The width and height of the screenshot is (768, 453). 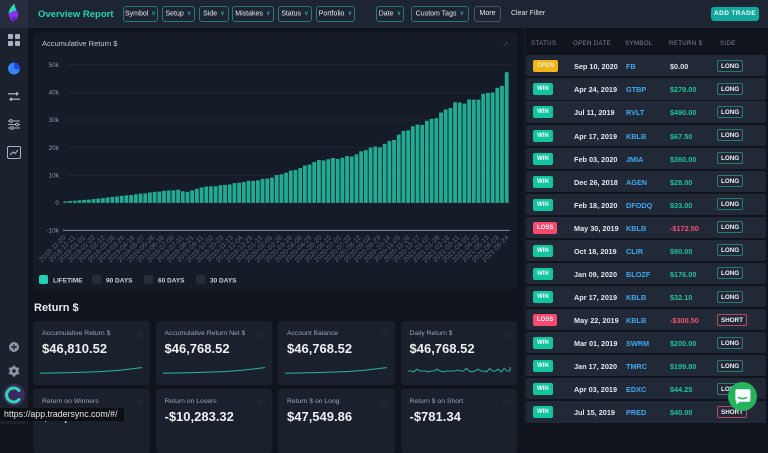 What do you see at coordinates (54, 65) in the screenshot?
I see `svg-text: 50k` at bounding box center [54, 65].